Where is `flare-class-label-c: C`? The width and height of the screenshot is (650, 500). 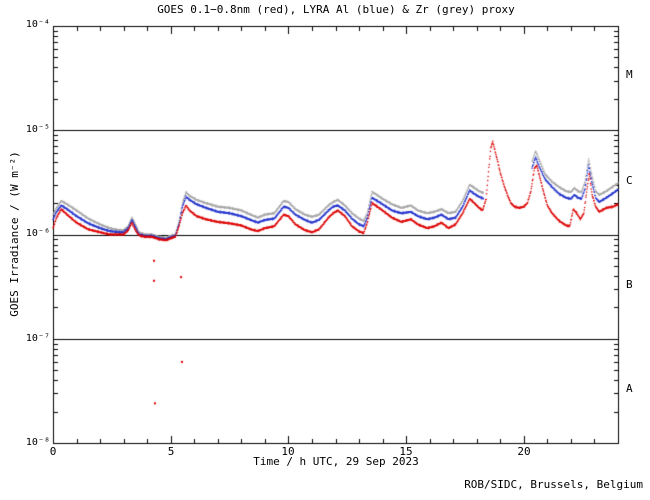
flare-class-label-c: C is located at coordinates (629, 180).